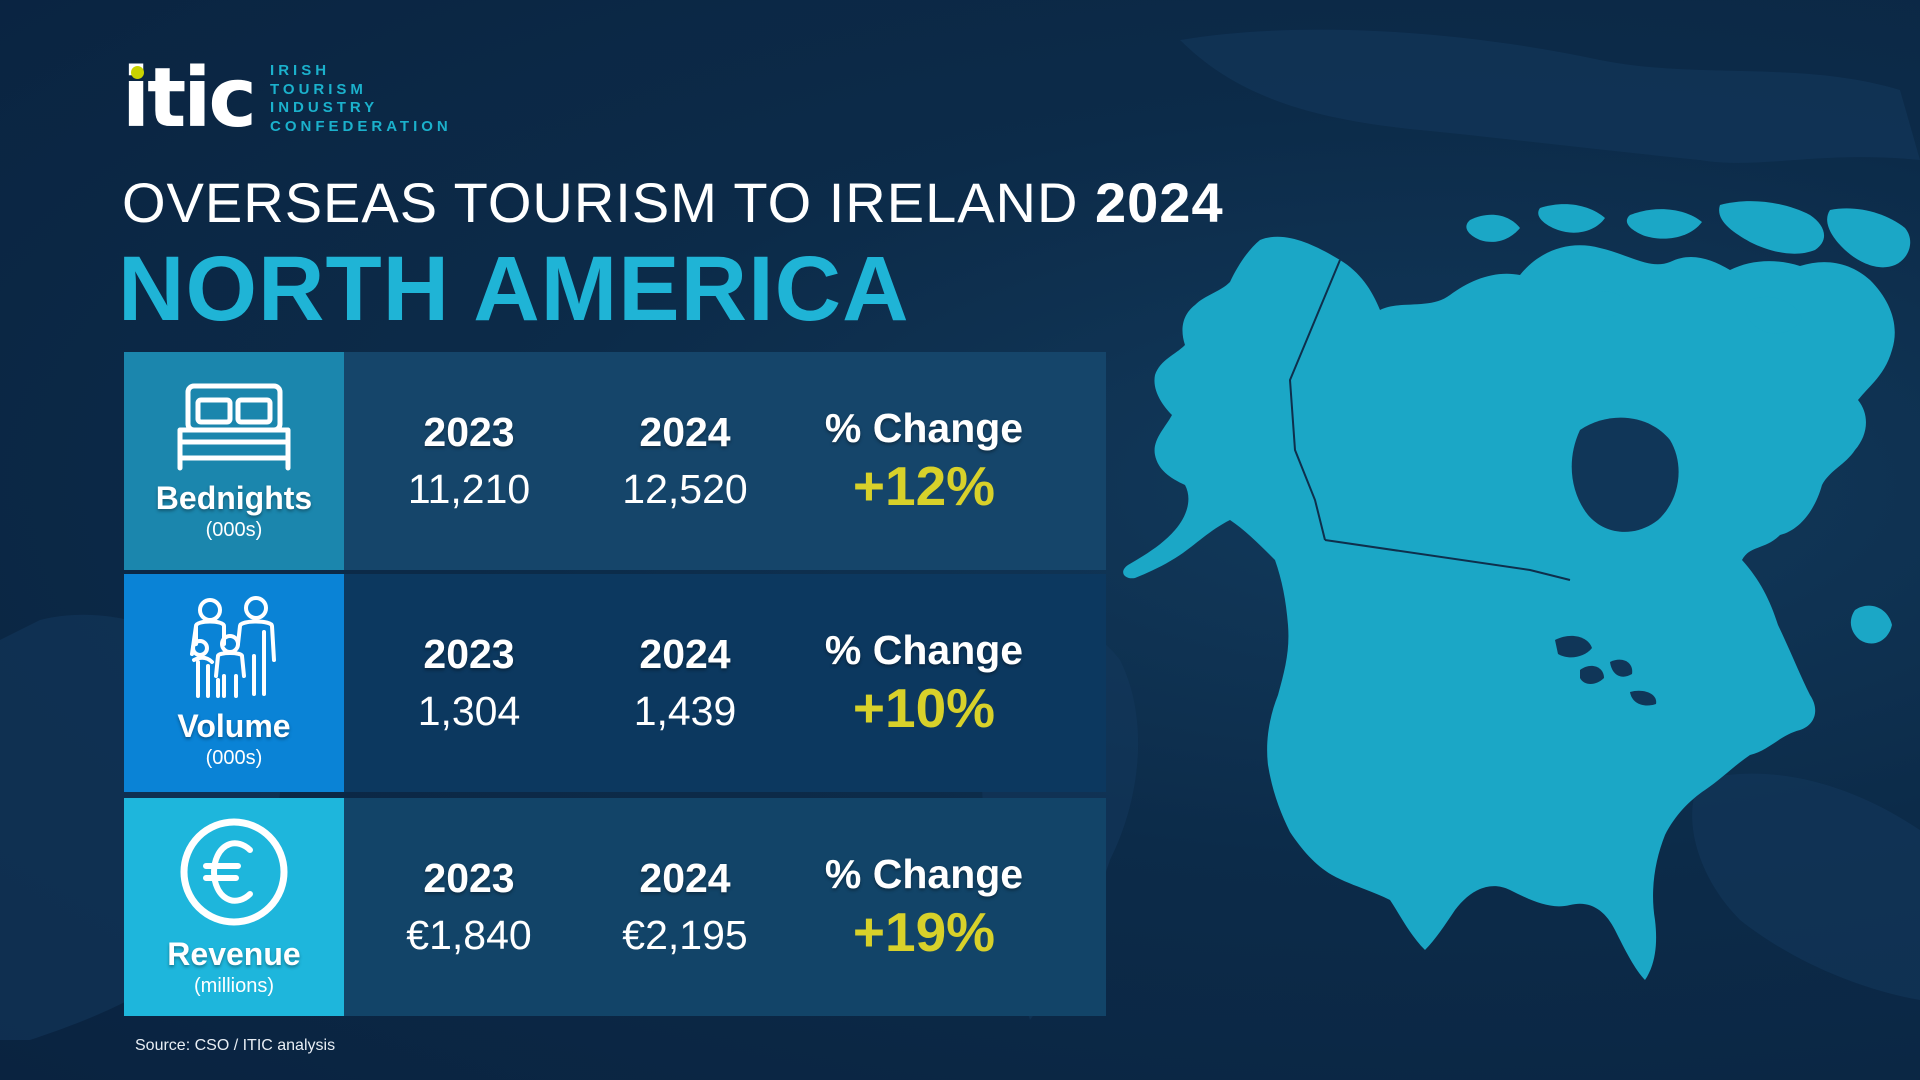 This screenshot has width=1920, height=1080. Describe the element at coordinates (234, 426) in the screenshot. I see `bed-icon` at that location.